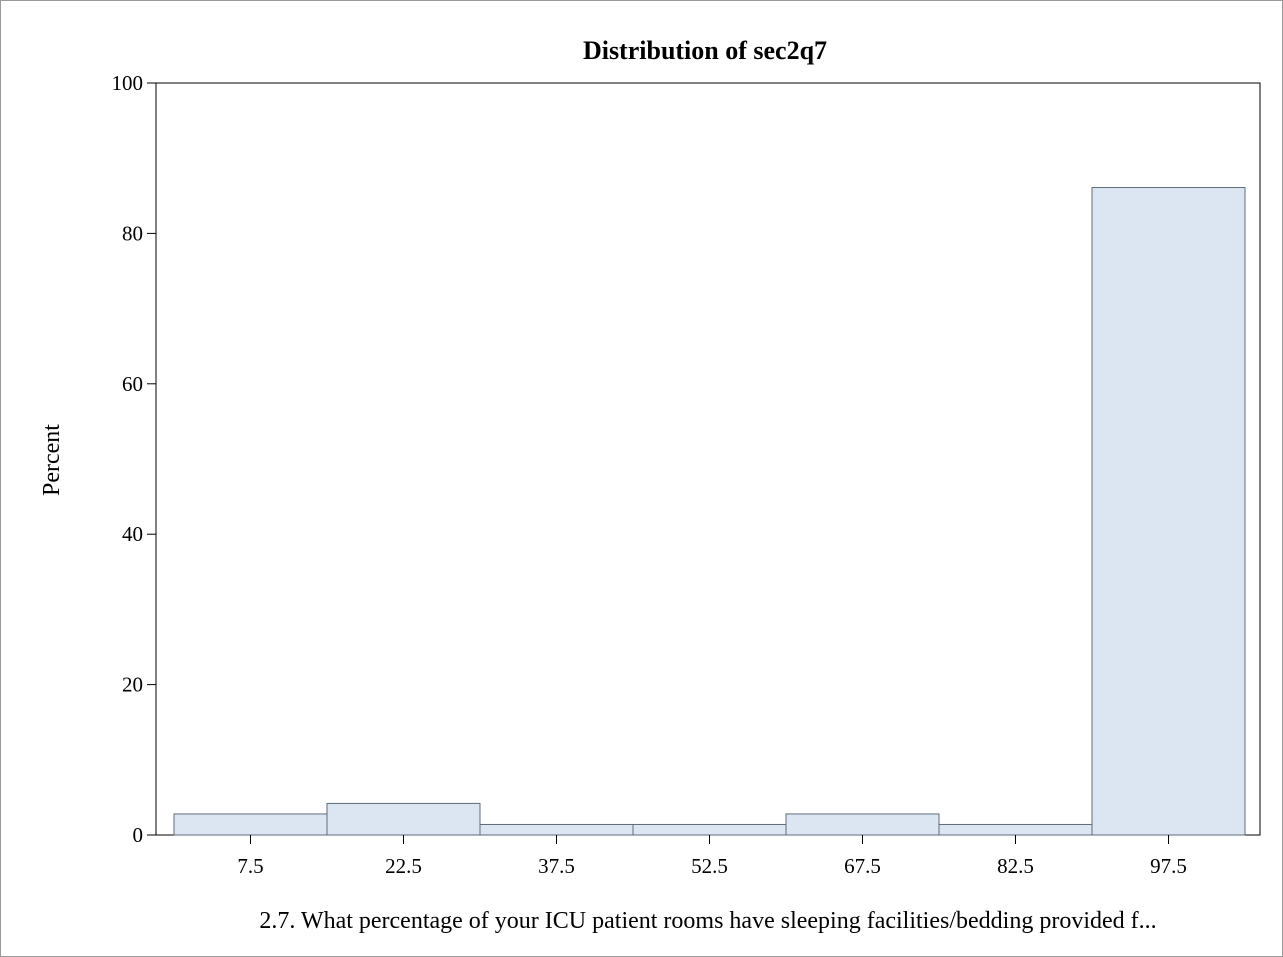 This screenshot has height=957, width=1283. What do you see at coordinates (132, 233) in the screenshot?
I see `y-tick-label: 80` at bounding box center [132, 233].